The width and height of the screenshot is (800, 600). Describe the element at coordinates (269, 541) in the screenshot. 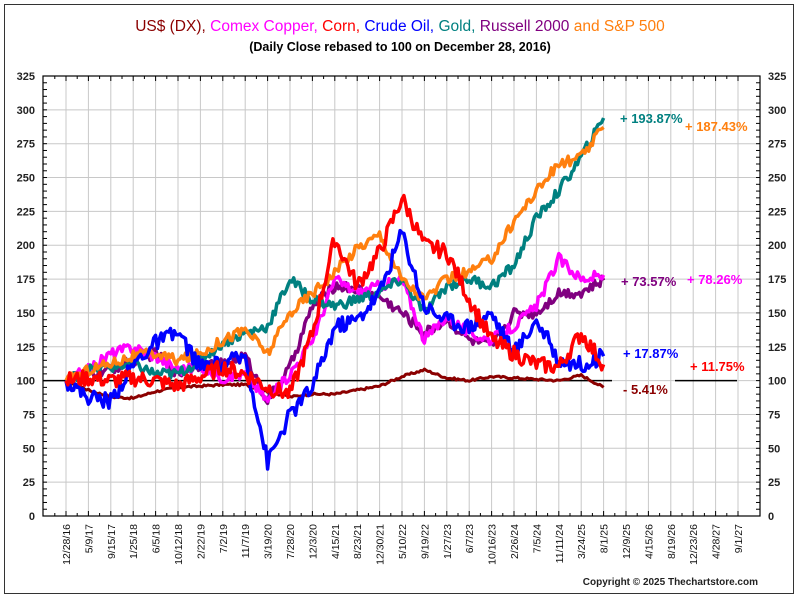

I see `x-tick-label: 3/19/20` at that location.